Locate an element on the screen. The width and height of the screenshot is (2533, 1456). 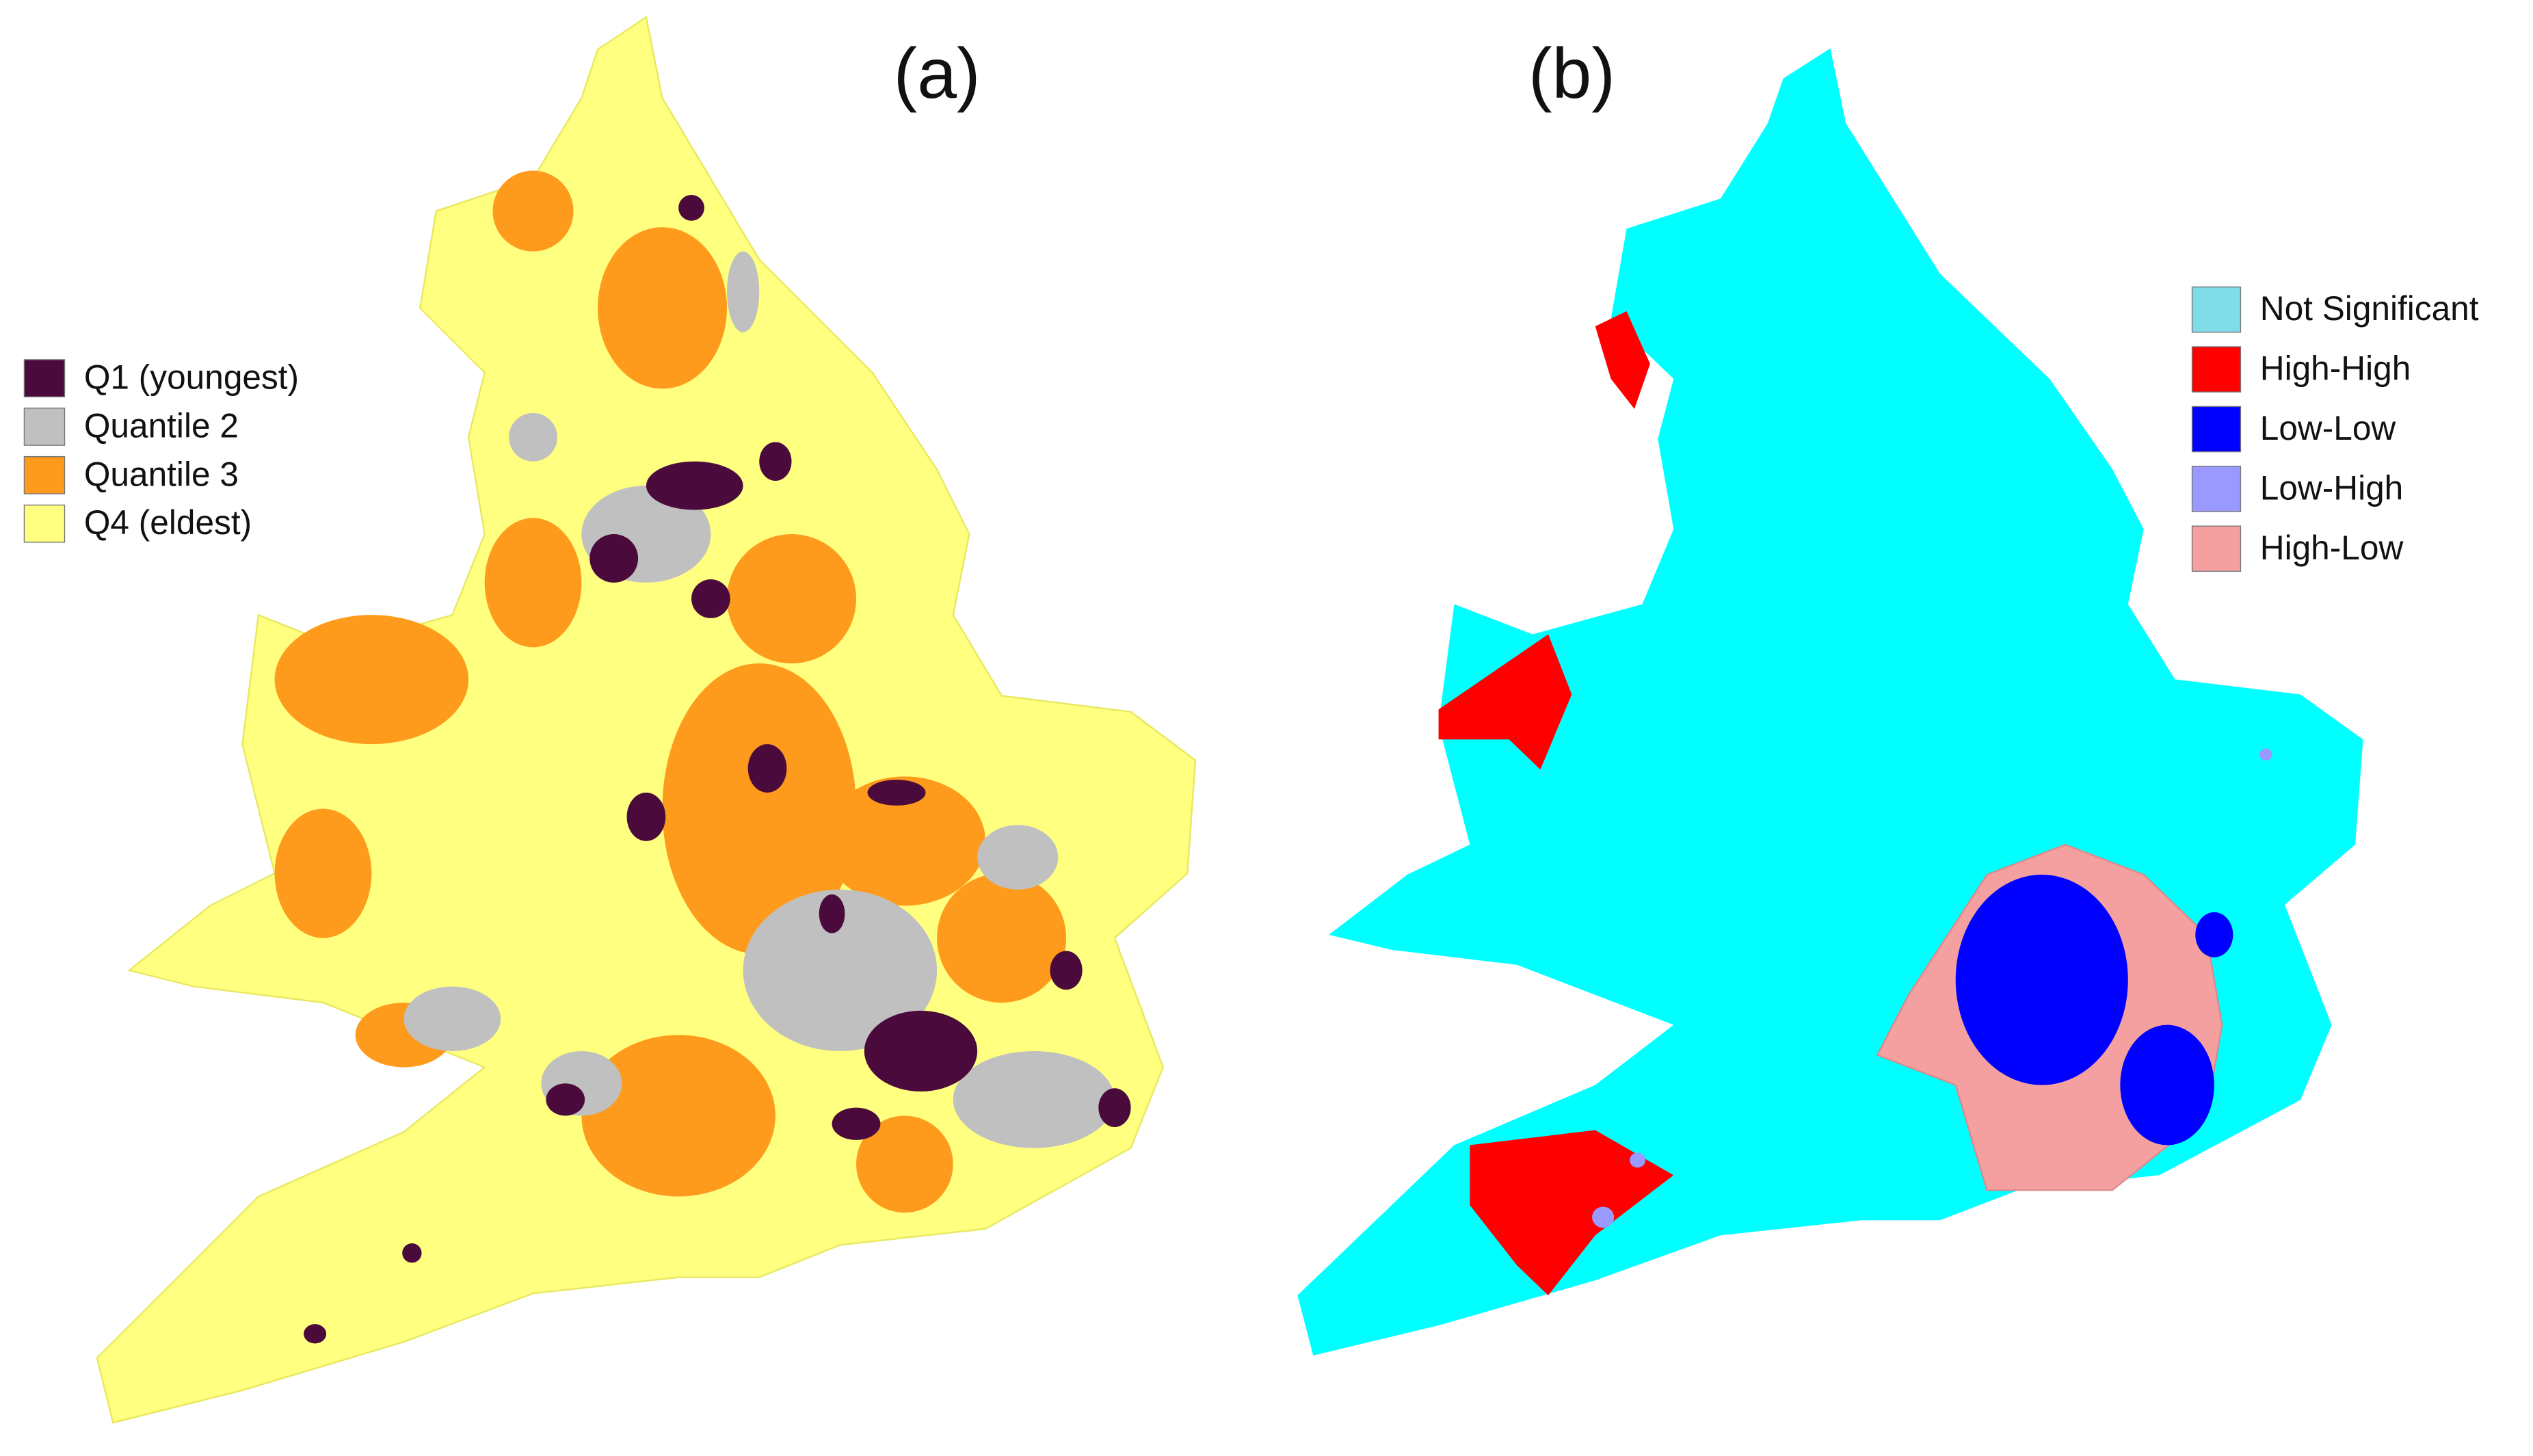
legend-label: Q4 (eldest) is located at coordinates (168, 522).